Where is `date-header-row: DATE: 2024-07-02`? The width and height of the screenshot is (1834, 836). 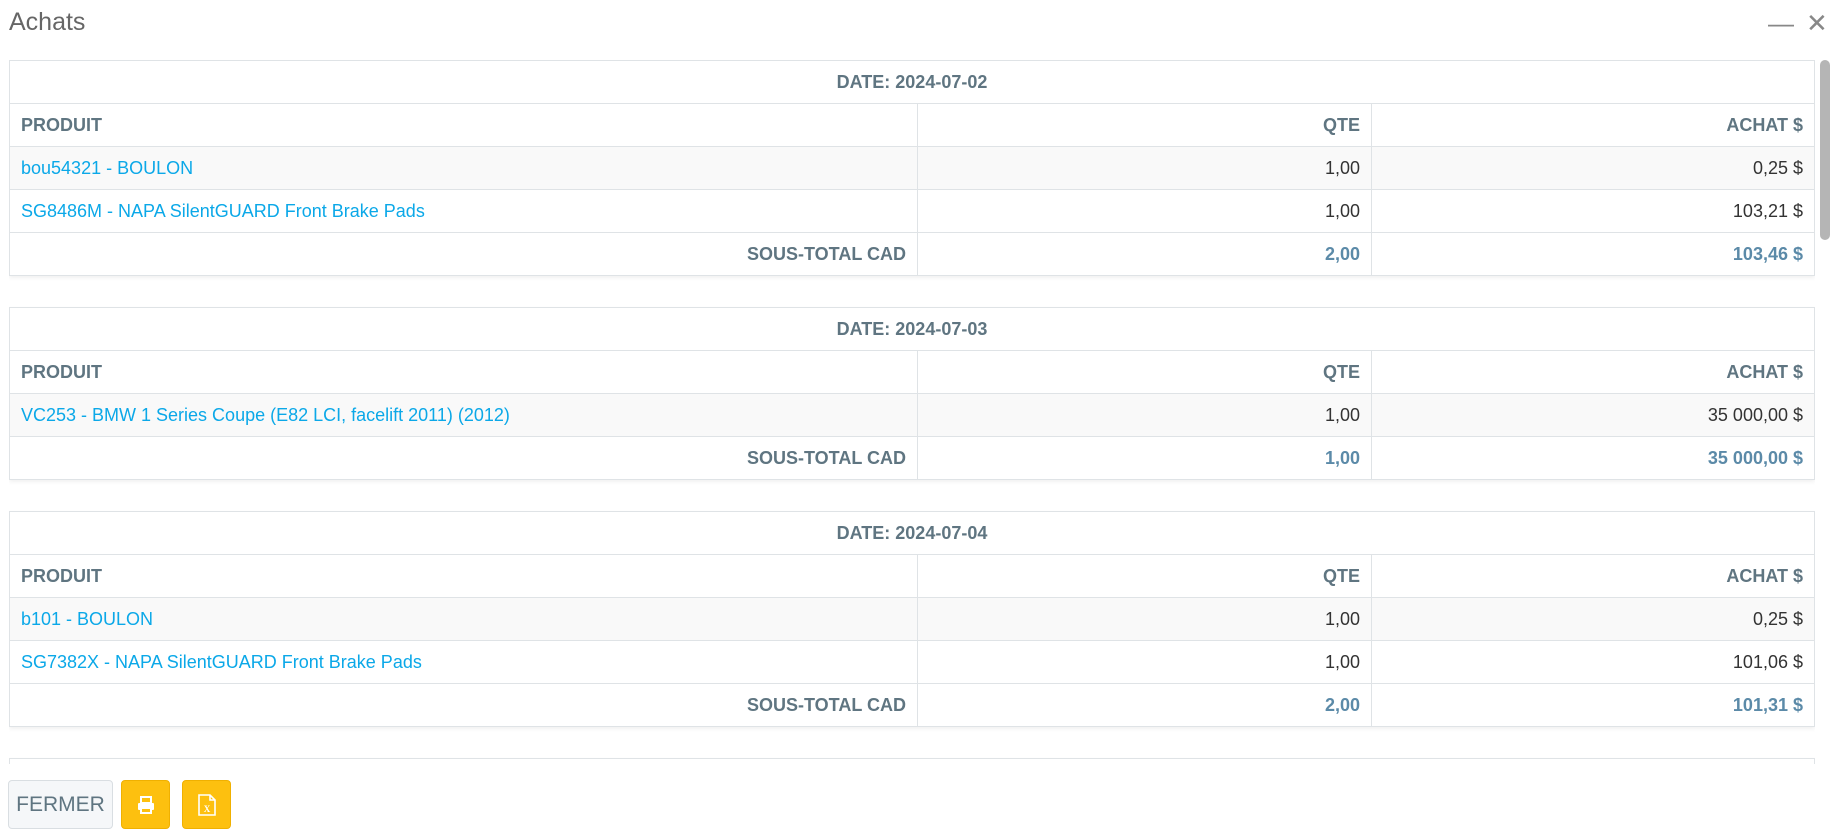
date-header-row: DATE: 2024-07-02 is located at coordinates (912, 82).